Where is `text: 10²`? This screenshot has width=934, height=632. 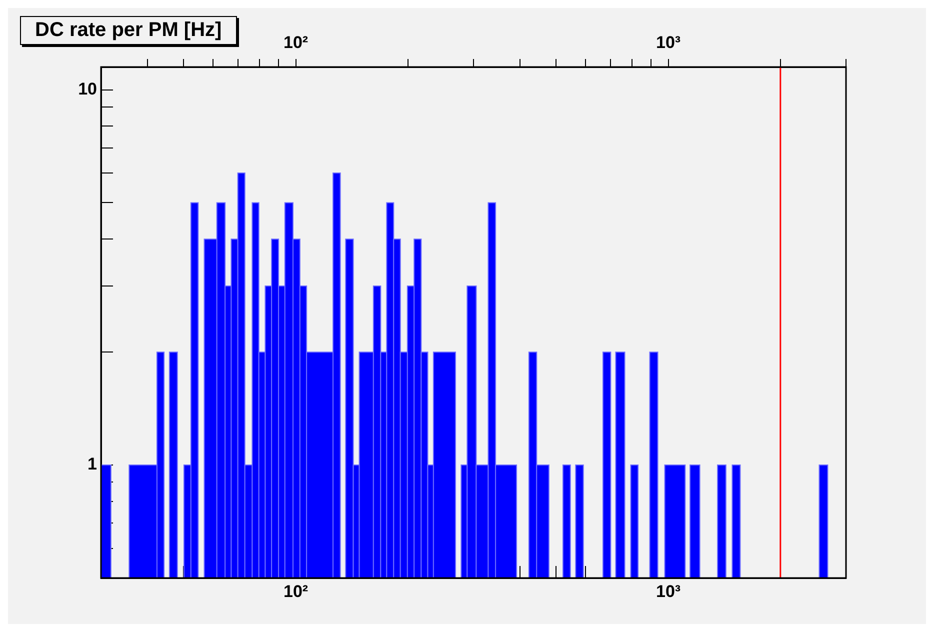
text: 10² is located at coordinates (295, 42).